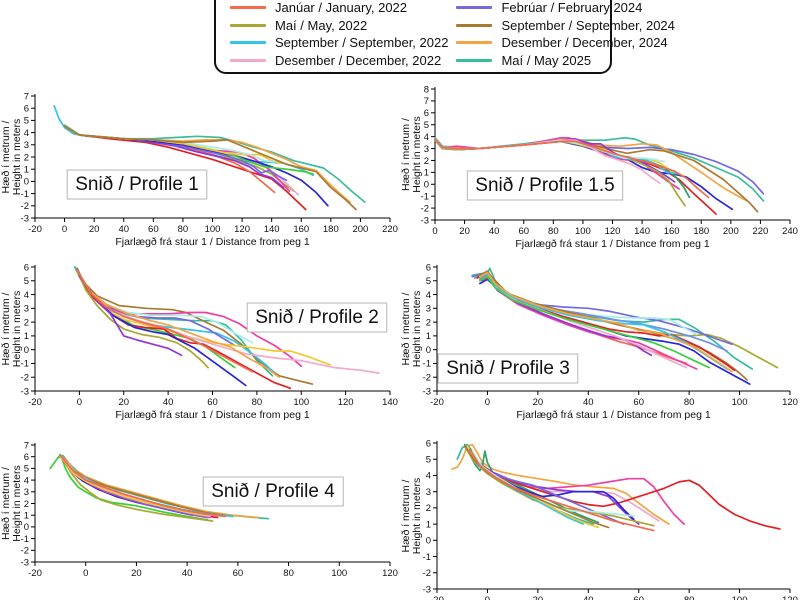 The height and width of the screenshot is (600, 800). I want to click on profile-title: Snið / Profile 1.5, so click(544, 185).